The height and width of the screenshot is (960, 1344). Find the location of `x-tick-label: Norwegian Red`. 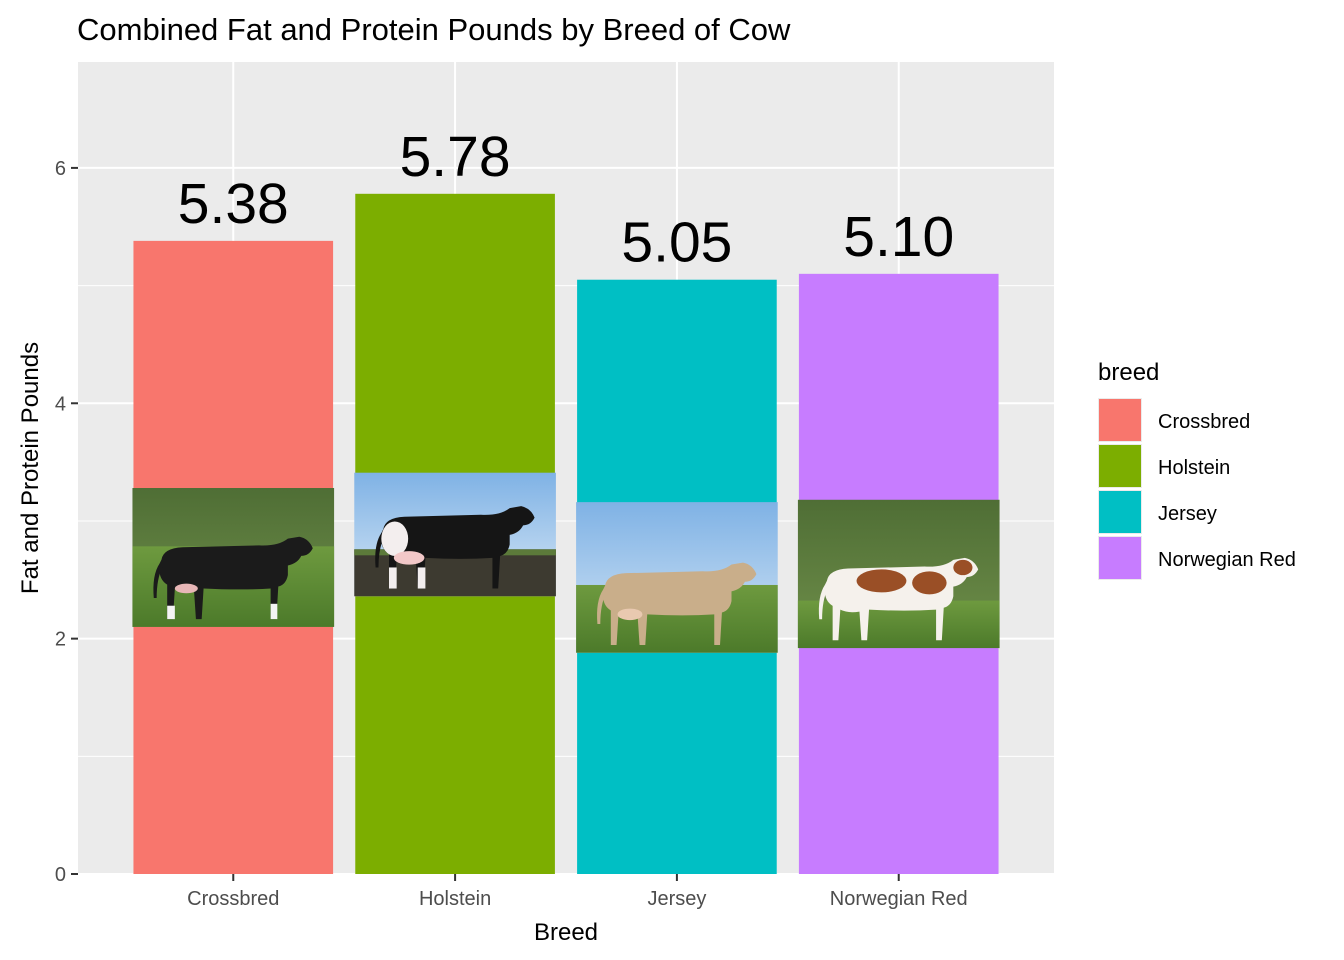

x-tick-label: Norwegian Red is located at coordinates (899, 899).